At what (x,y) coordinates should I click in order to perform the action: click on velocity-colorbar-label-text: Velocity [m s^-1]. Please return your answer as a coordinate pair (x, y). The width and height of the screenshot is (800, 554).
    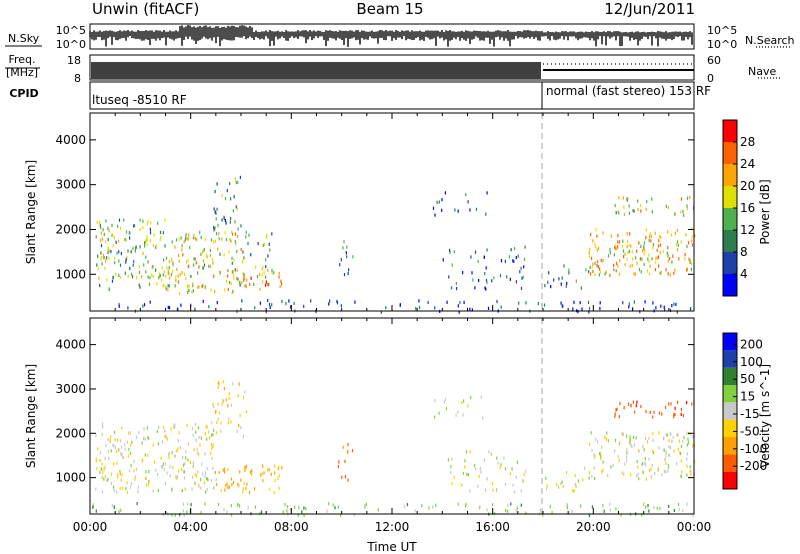
    Looking at the image, I should click on (765, 416).